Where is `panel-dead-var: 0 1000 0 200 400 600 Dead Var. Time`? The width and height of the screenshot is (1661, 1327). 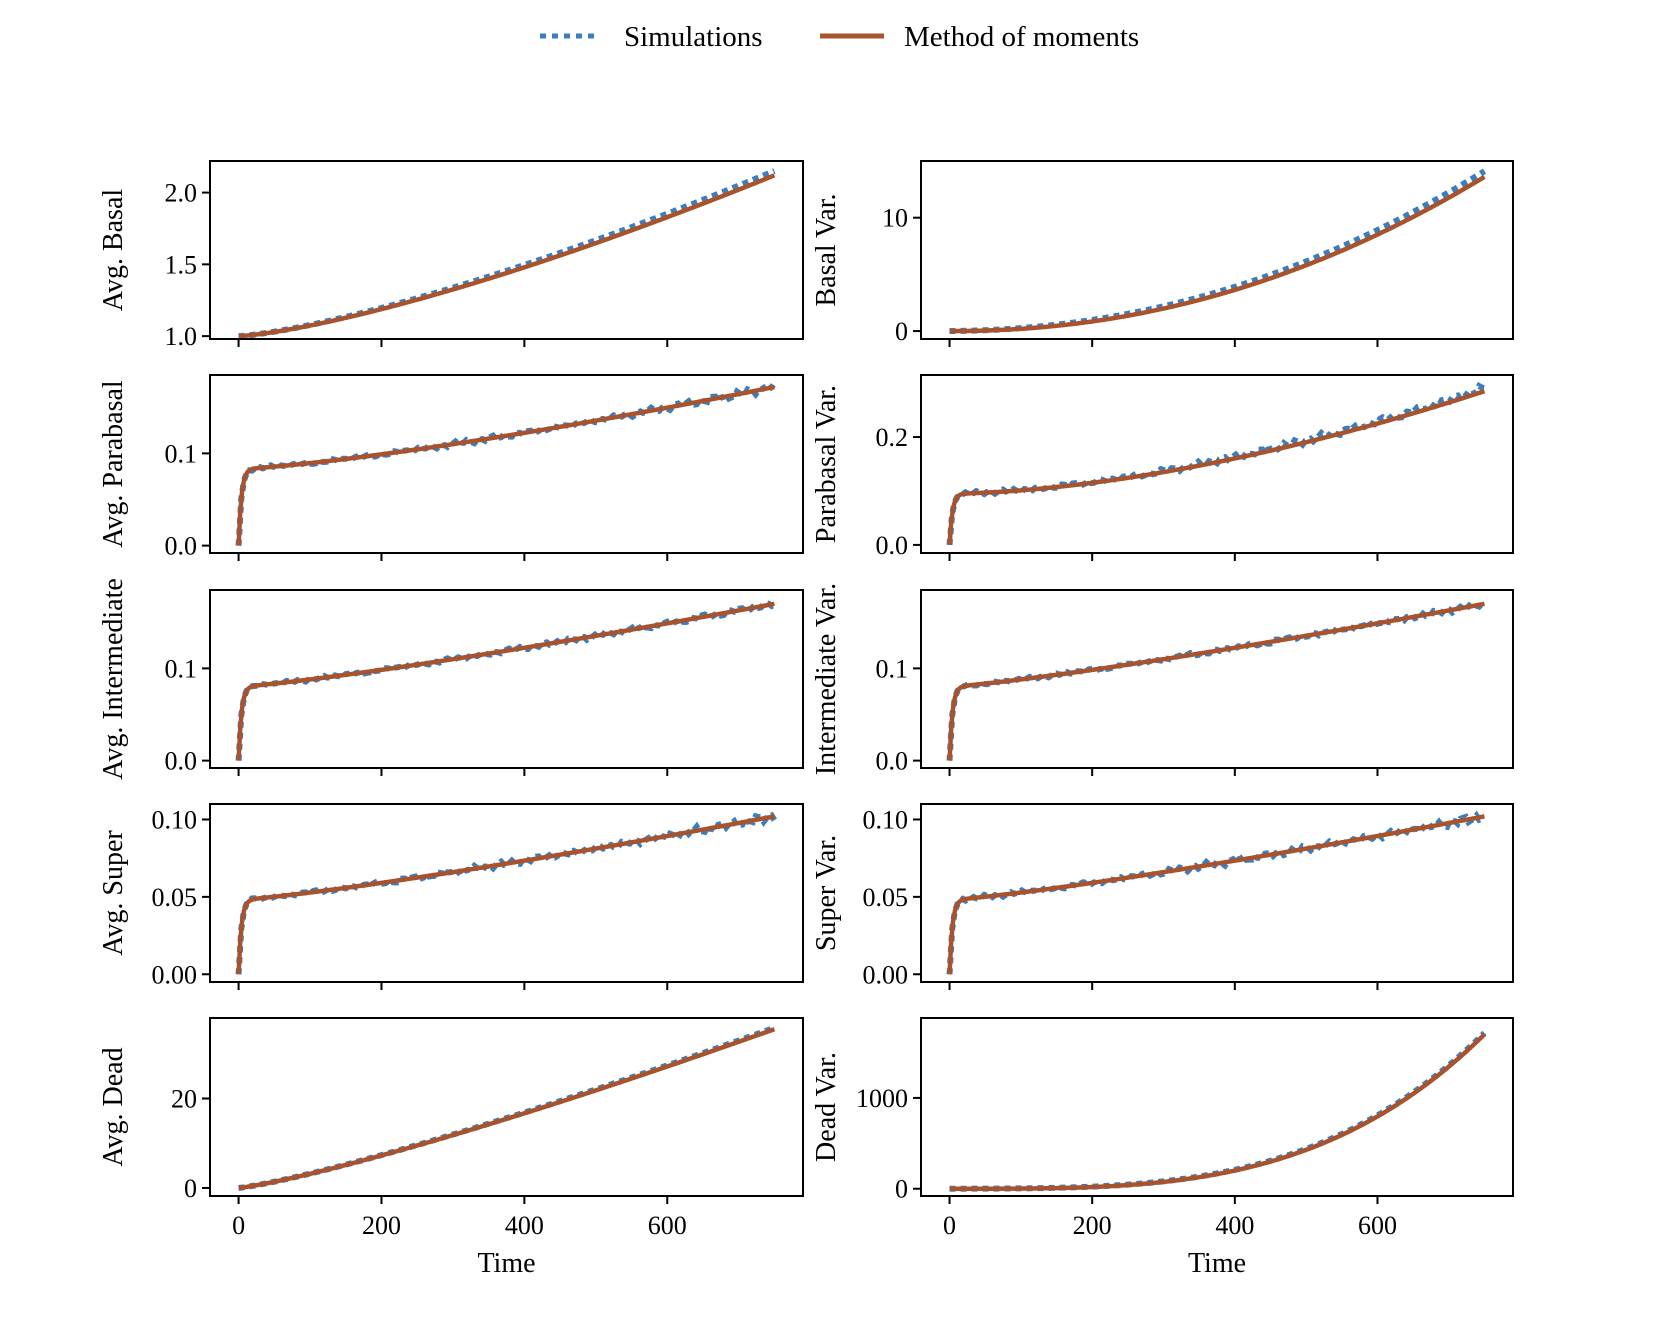
panel-dead-var: 0 1000 0 200 400 600 Dead Var. Time is located at coordinates (1162, 1148).